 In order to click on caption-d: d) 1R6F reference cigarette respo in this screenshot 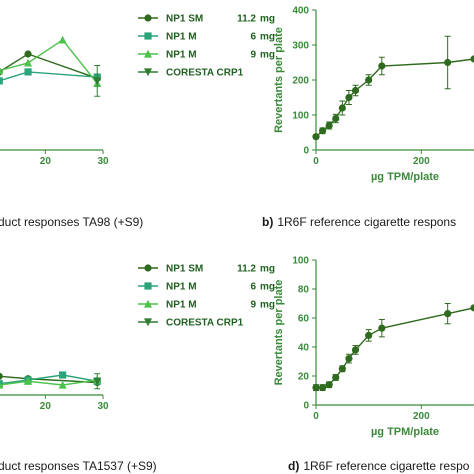, I will do `click(379, 466)`.